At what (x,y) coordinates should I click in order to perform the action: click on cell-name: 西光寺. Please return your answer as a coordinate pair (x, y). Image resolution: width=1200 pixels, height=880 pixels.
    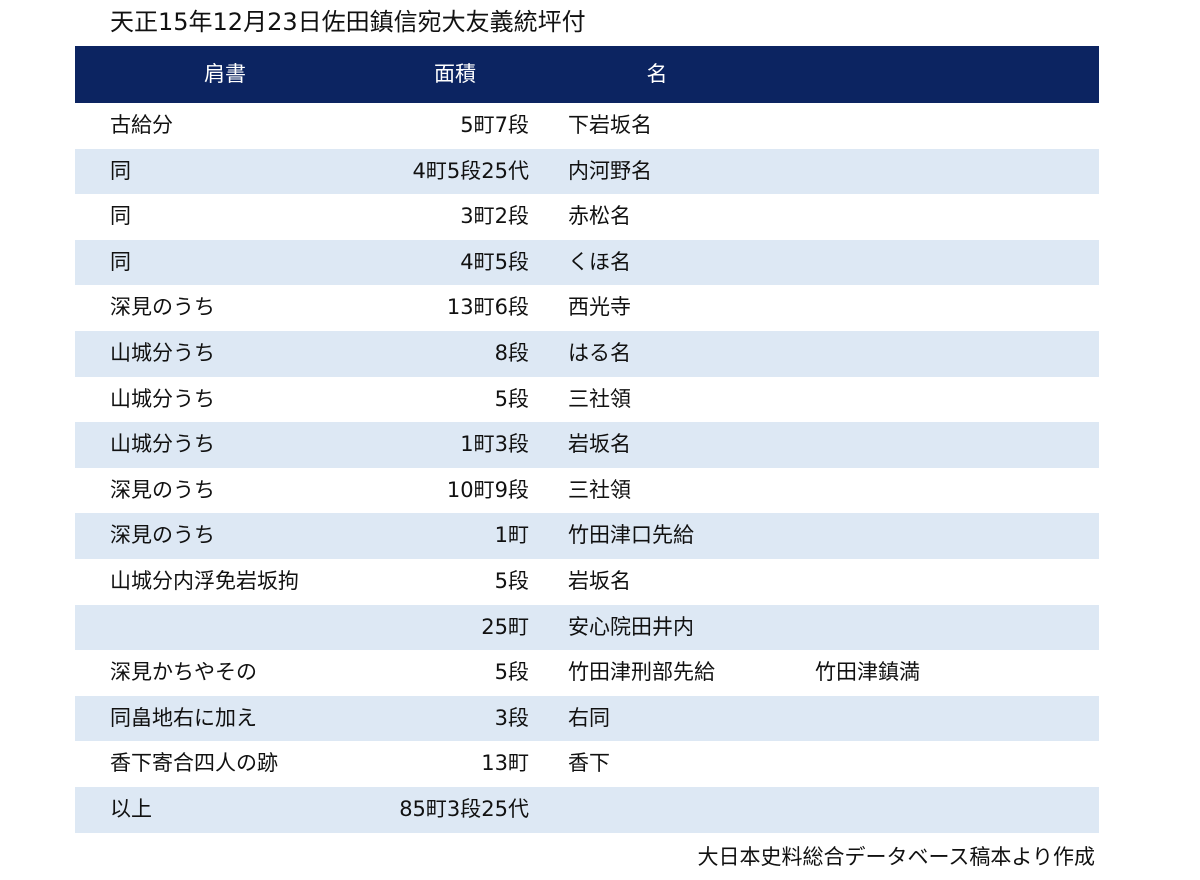
    Looking at the image, I should click on (599, 307).